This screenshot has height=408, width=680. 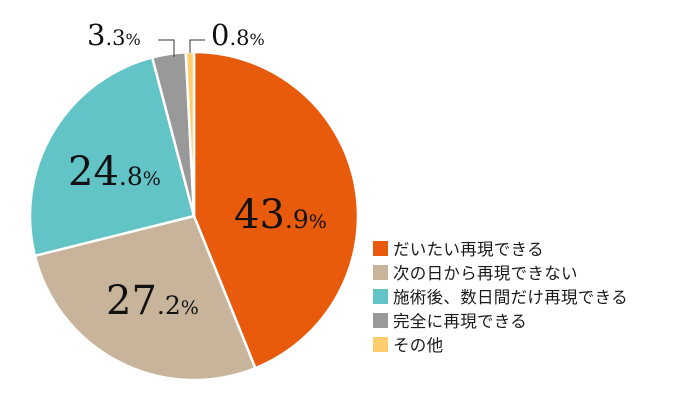 I want to click on data-label-slice-2: 24.8%, so click(x=114, y=172).